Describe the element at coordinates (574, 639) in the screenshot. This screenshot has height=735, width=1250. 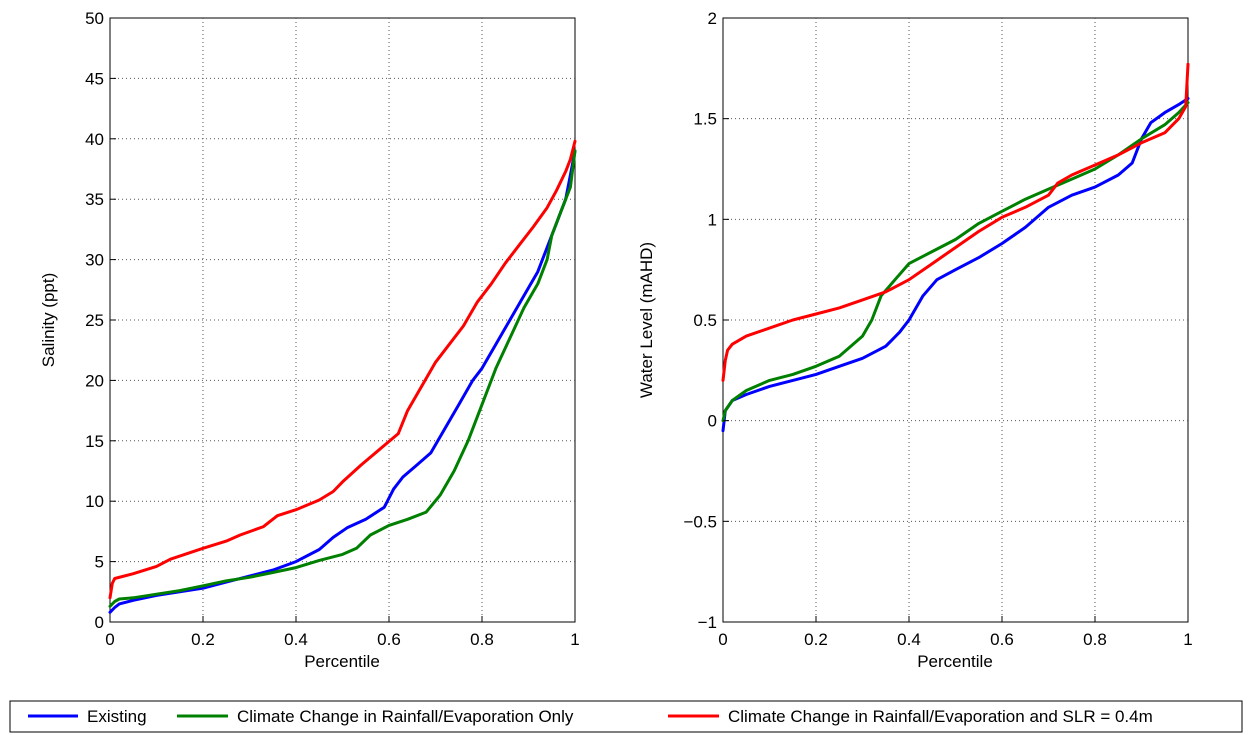
I see `salinity-x-tick-label: 1` at that location.